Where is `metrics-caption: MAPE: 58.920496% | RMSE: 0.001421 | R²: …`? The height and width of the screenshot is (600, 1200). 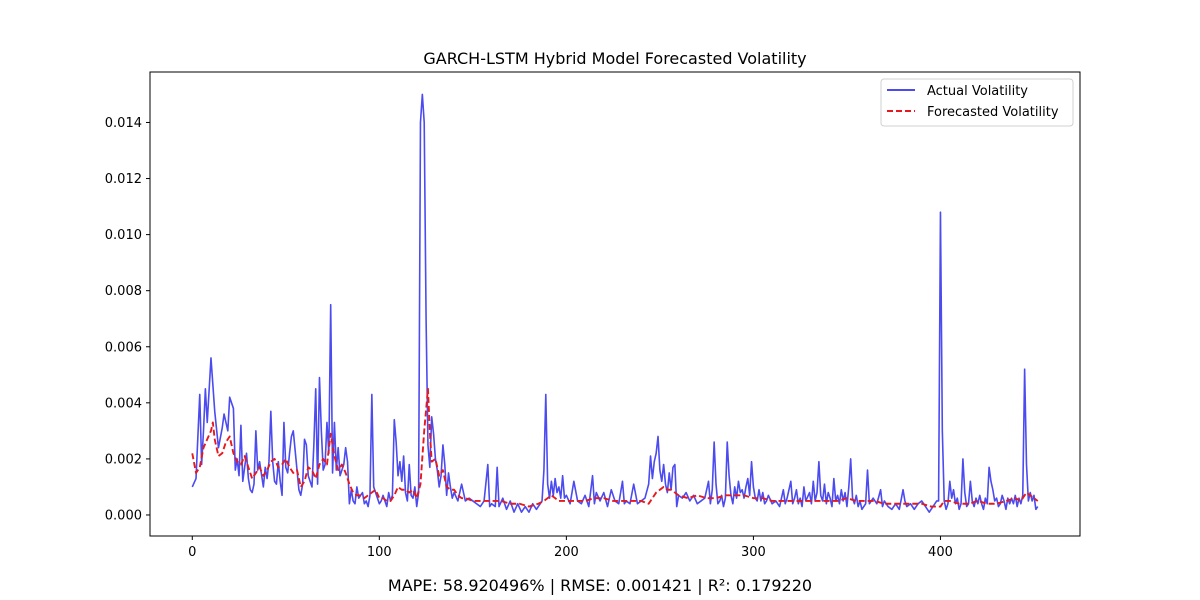 metrics-caption: MAPE: 58.920496% | RMSE: 0.001421 | R²: … is located at coordinates (600, 585).